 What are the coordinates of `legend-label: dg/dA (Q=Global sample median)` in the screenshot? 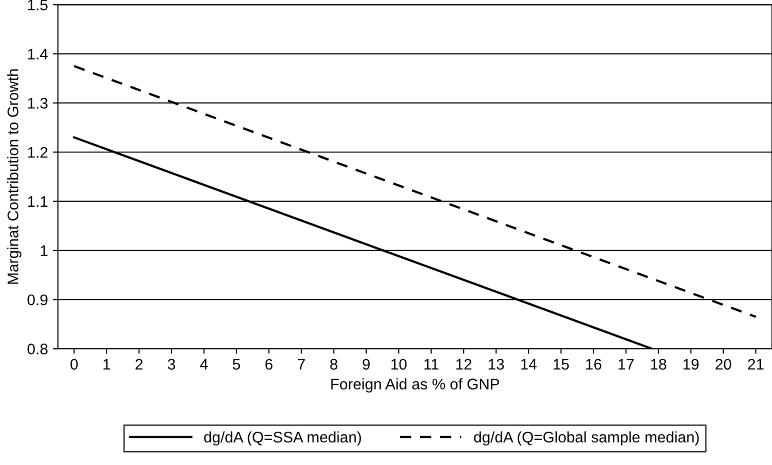 It's located at (586, 438).